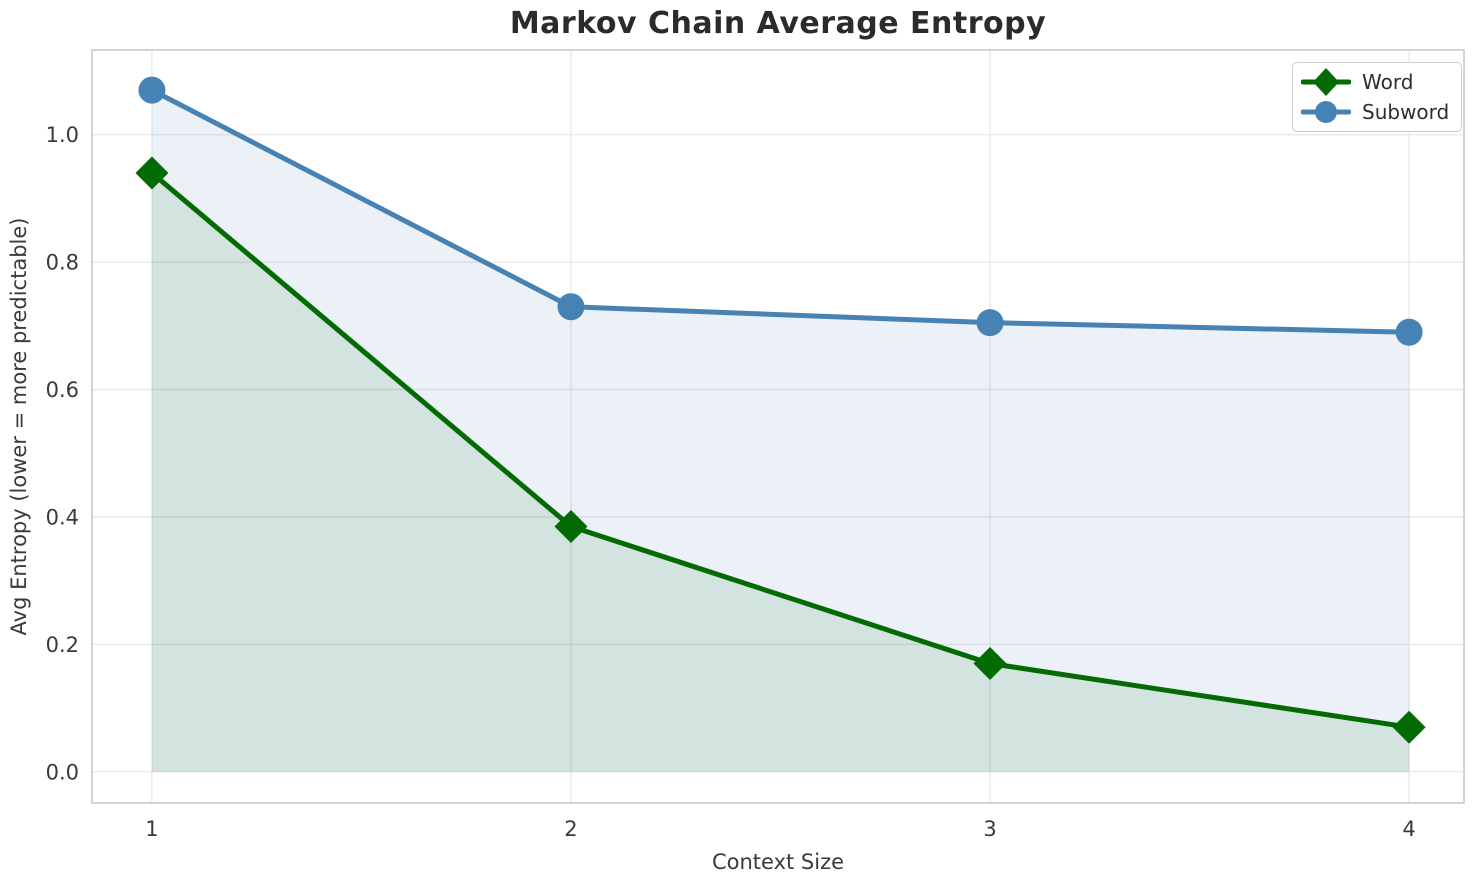 This screenshot has width=1484, height=885. Describe the element at coordinates (62, 517) in the screenshot. I see `y-tick-label: 0.4` at that location.